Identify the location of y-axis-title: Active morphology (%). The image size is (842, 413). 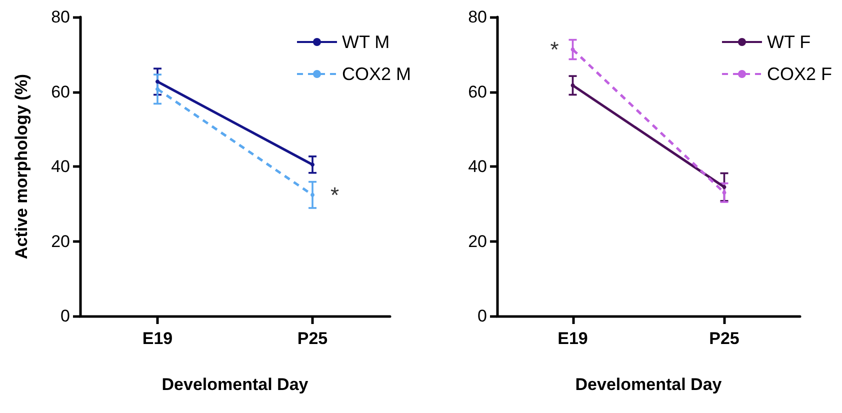
(21, 167).